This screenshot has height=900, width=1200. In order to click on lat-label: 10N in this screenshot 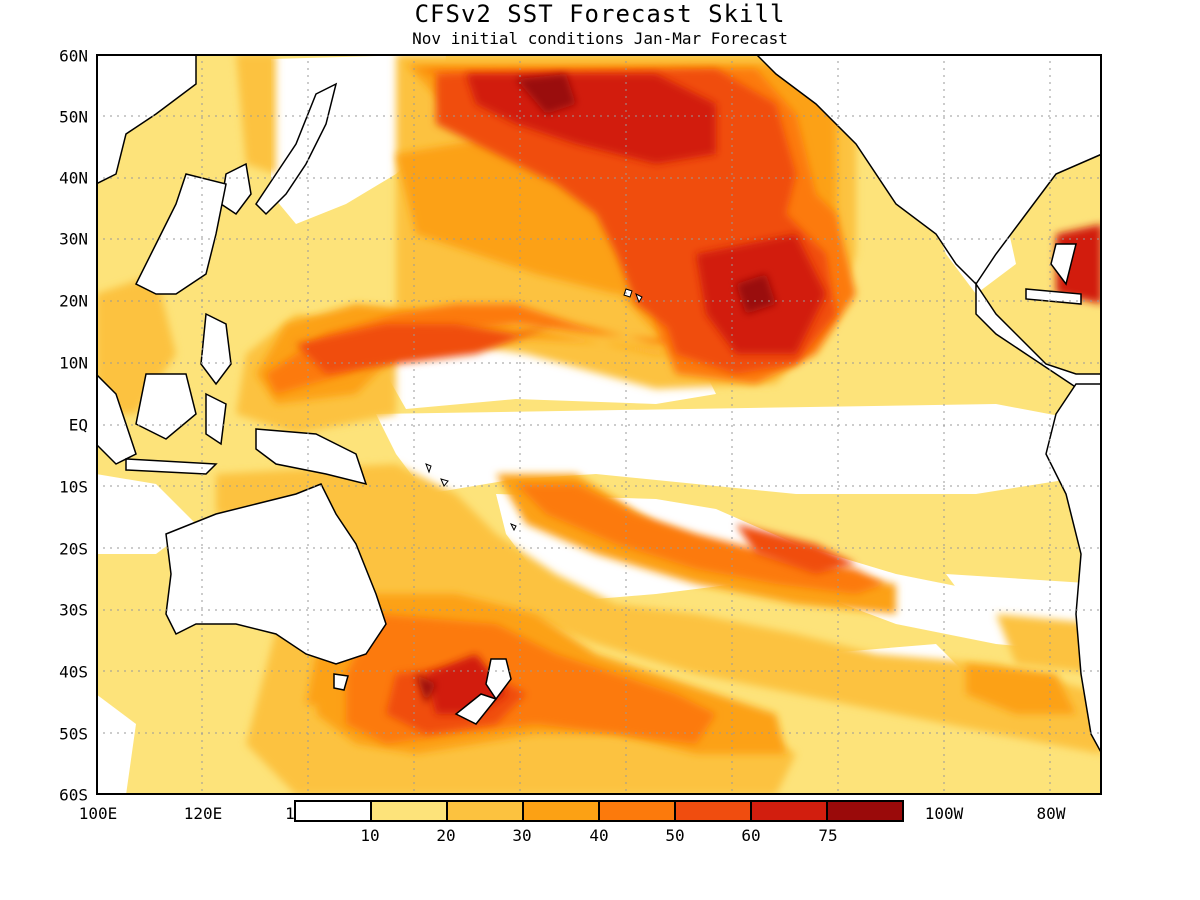, I will do `click(73, 363)`.